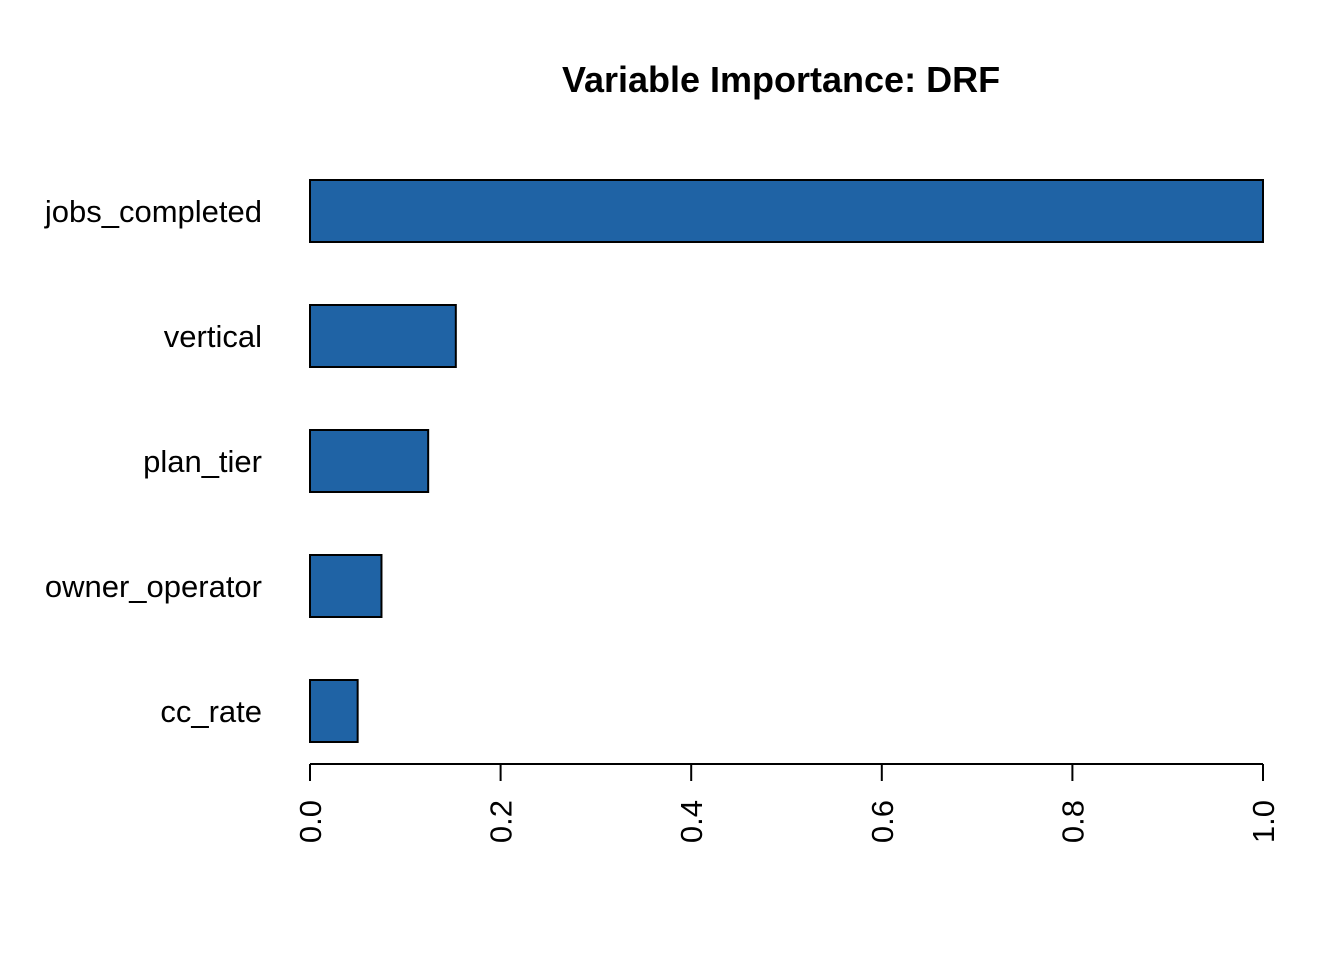  Describe the element at coordinates (202, 461) in the screenshot. I see `category-label: plan_tier` at that location.